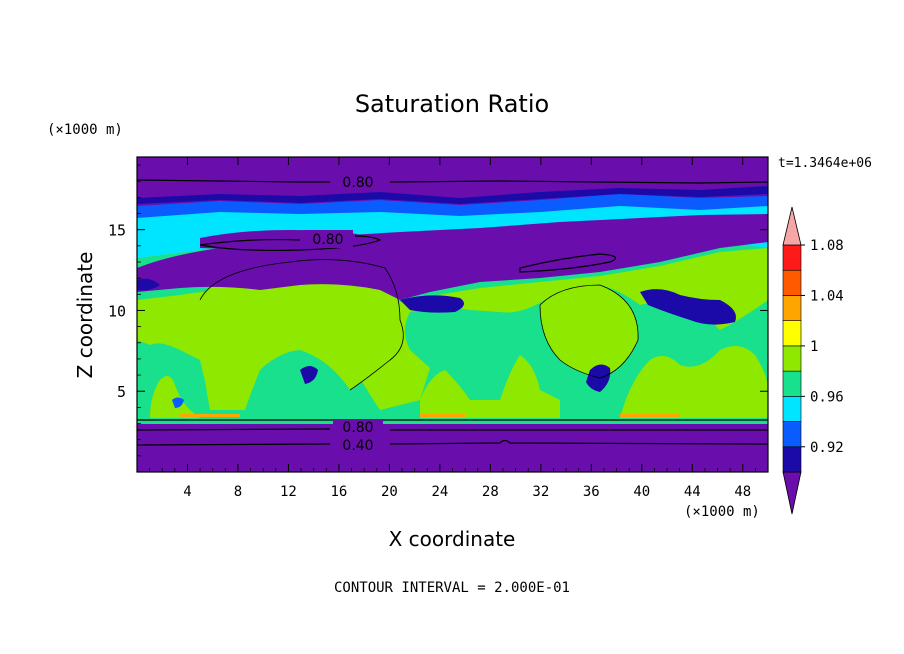  Describe the element at coordinates (792, 493) in the screenshot. I see `colorbar-low-arrow` at that location.